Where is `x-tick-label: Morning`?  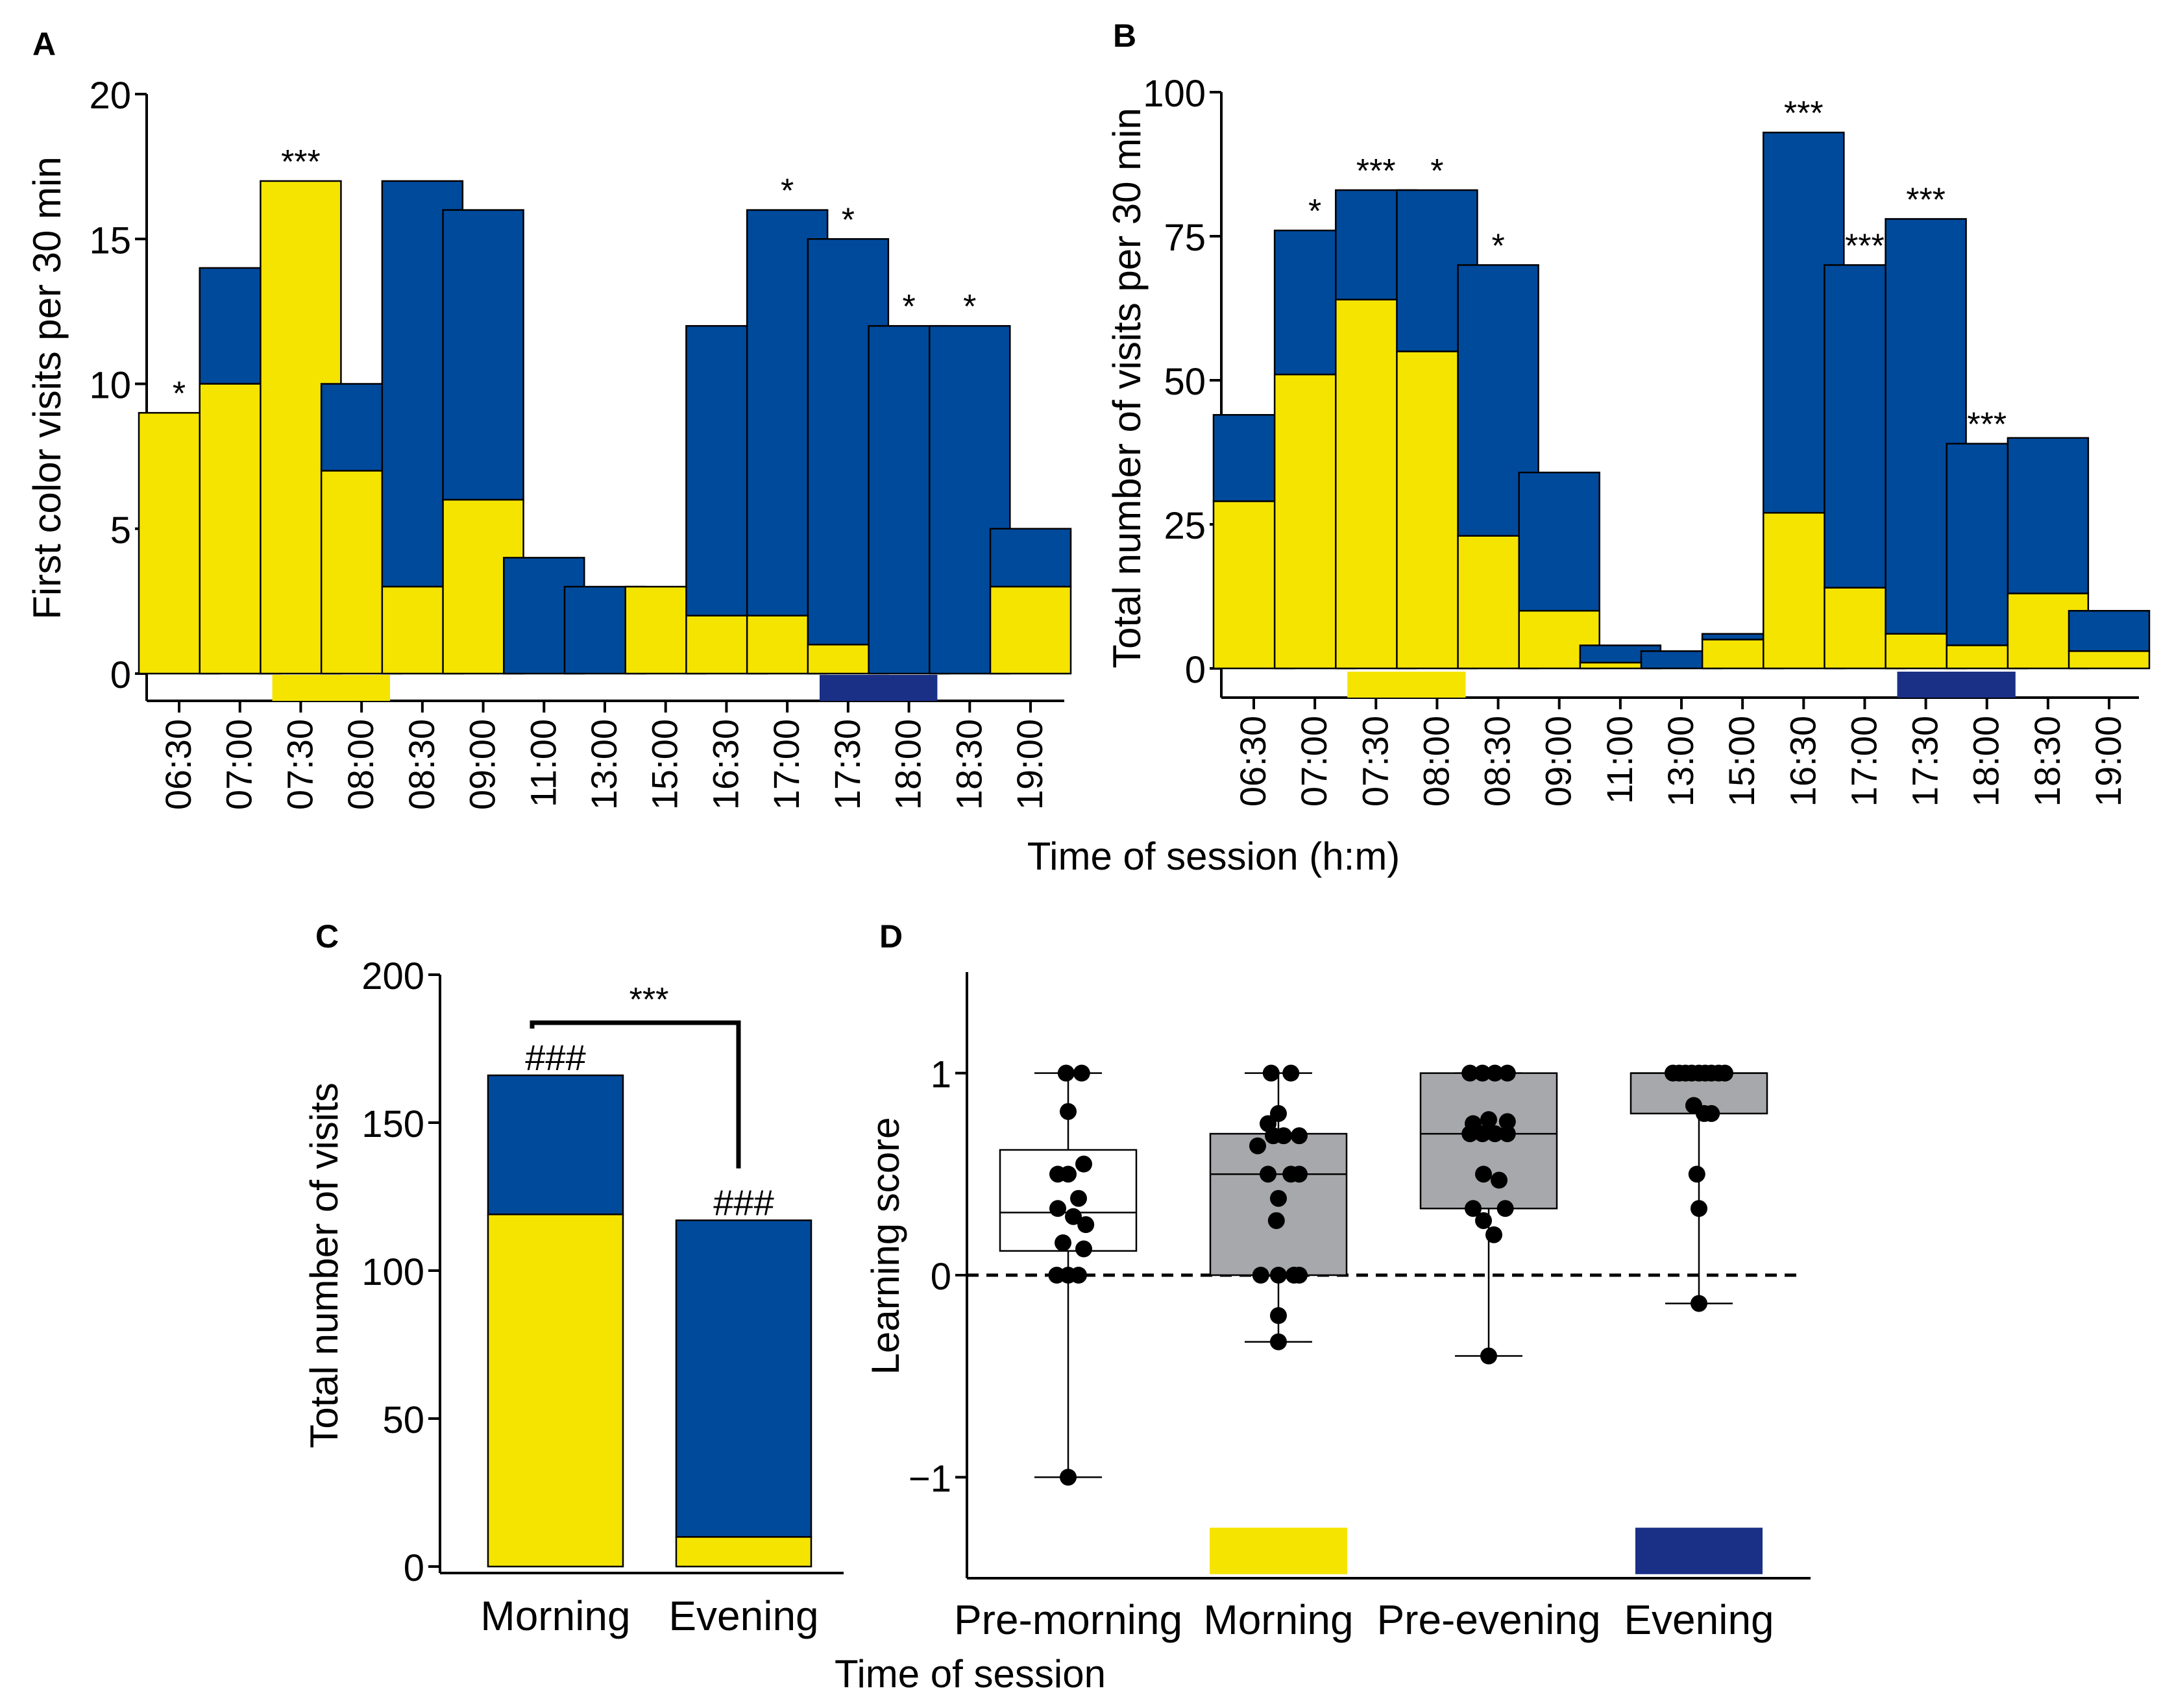
x-tick-label: Morning is located at coordinates (555, 1615).